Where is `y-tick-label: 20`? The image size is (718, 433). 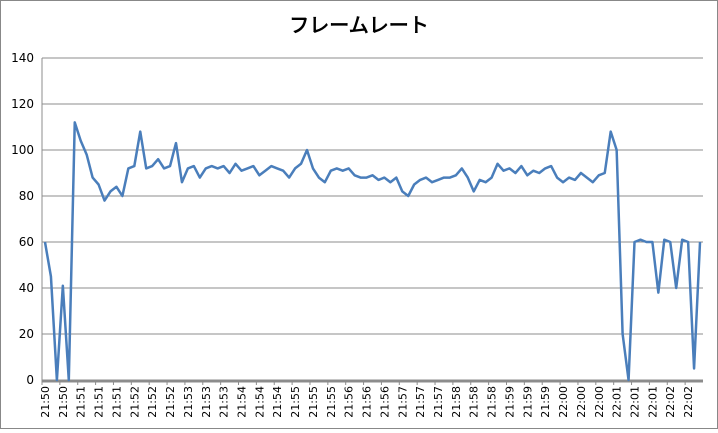 y-tick-label: 20 is located at coordinates (26, 334).